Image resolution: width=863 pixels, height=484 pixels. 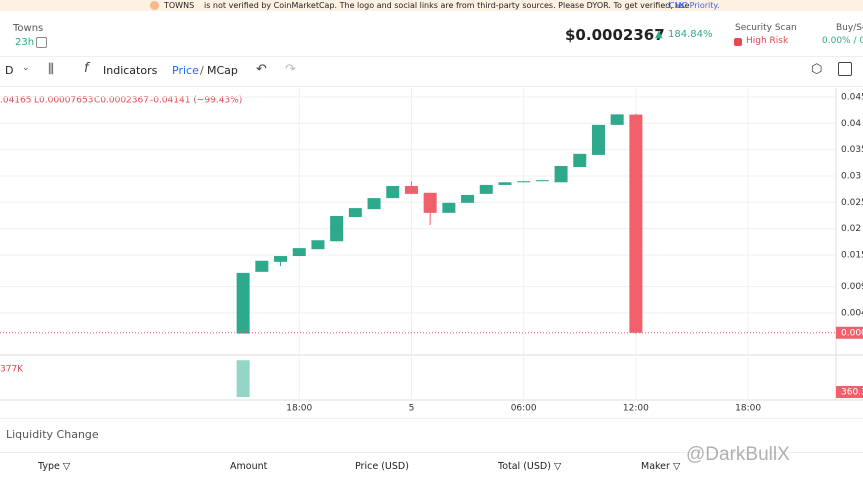 I want to click on x-tick-label: 06:00, so click(x=524, y=409).